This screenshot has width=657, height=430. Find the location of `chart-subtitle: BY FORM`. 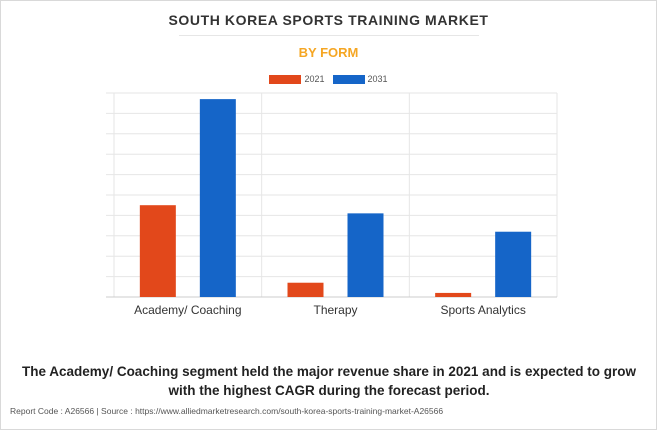

chart-subtitle: BY FORM is located at coordinates (328, 52).